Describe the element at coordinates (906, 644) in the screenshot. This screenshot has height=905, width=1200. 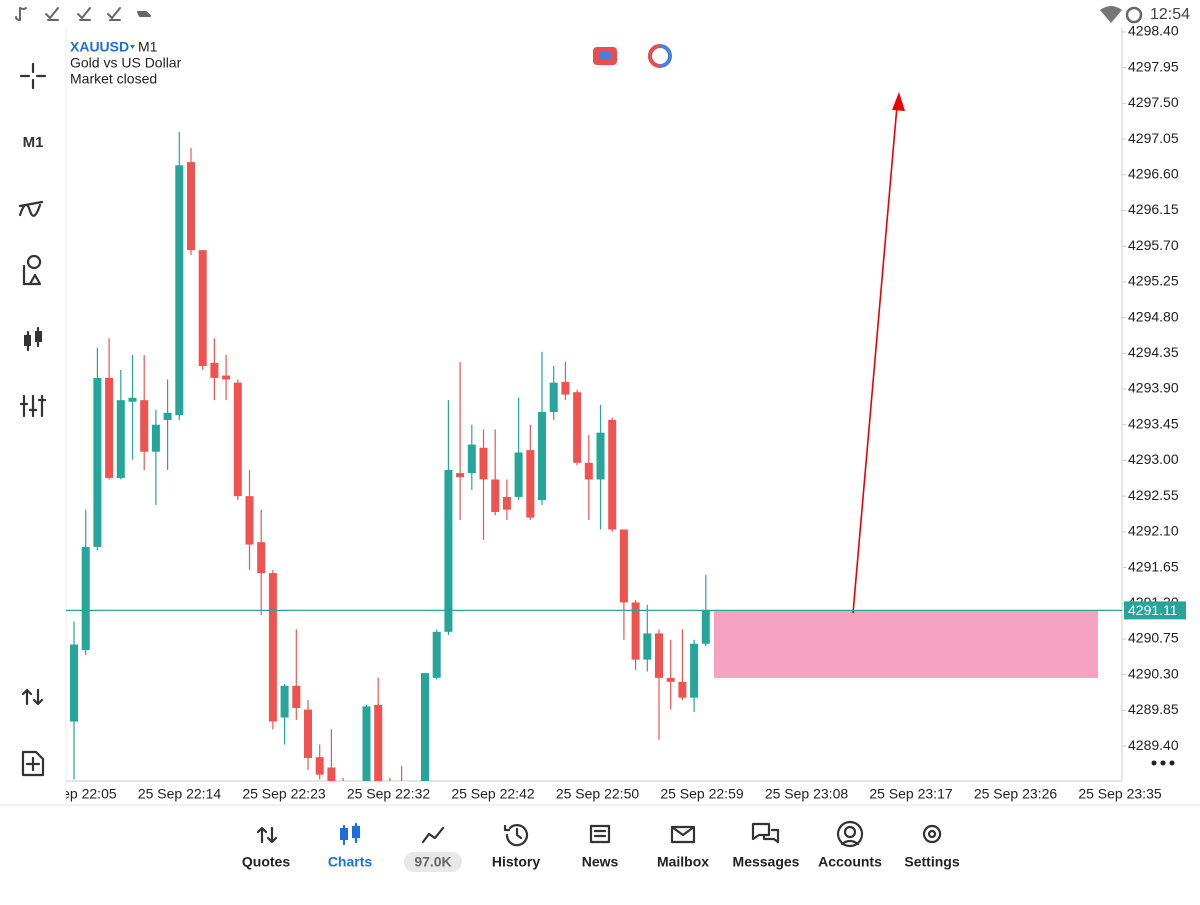
I see `drawn-zone` at that location.